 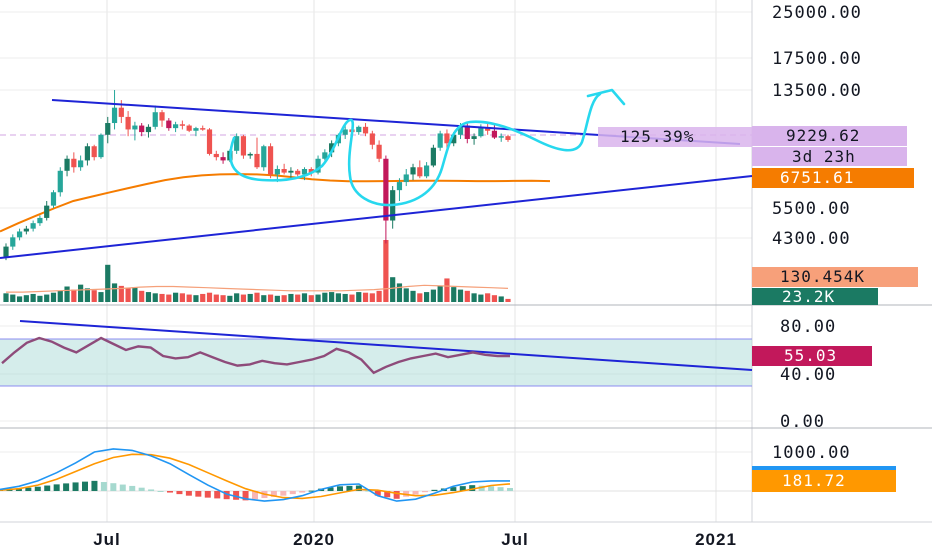 What do you see at coordinates (822, 276) in the screenshot?
I see `volume-label: 130.454K` at bounding box center [822, 276].